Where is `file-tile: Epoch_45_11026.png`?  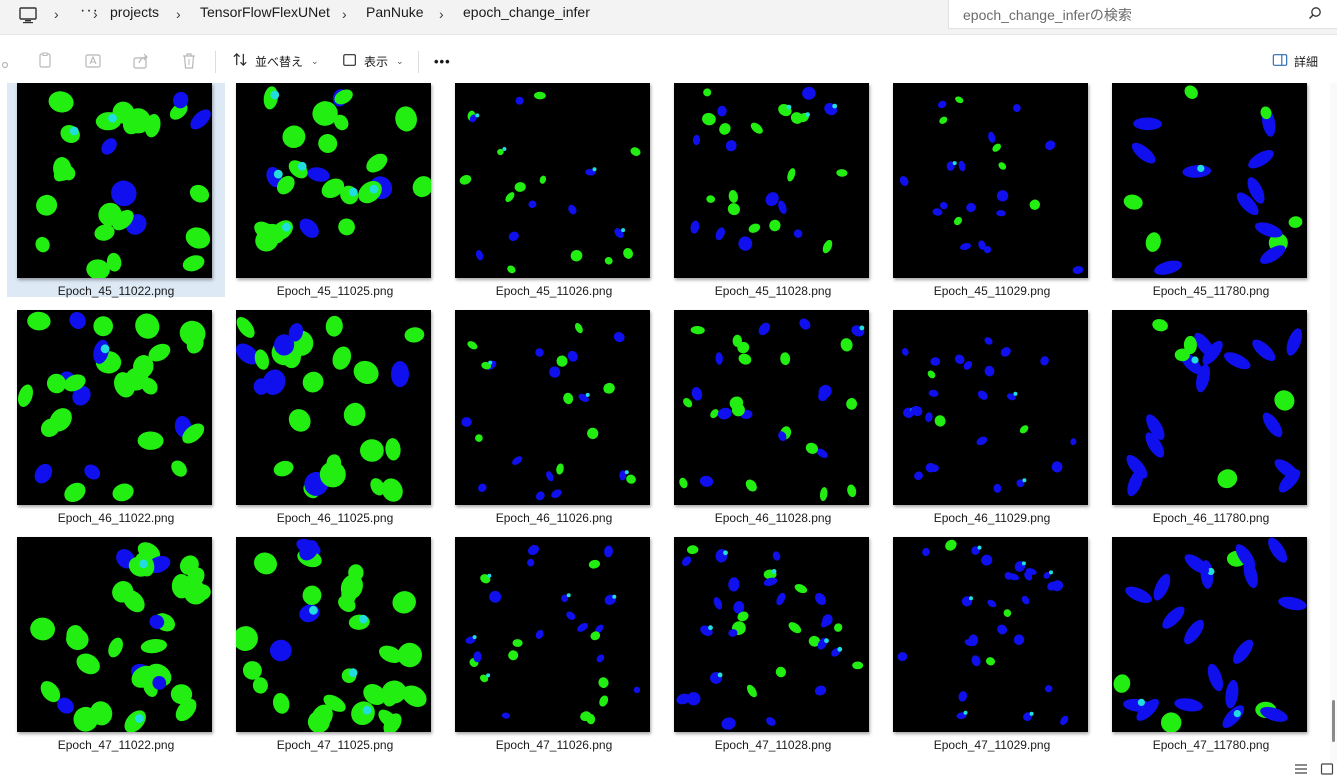
file-tile: Epoch_45_11026.png is located at coordinates (554, 190).